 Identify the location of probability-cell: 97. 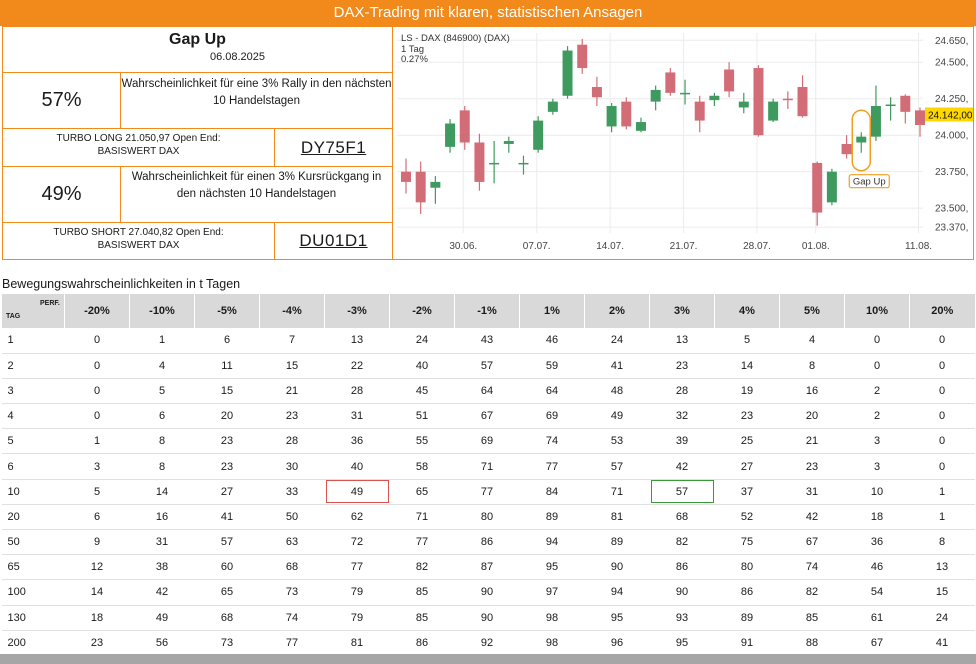
(552, 592).